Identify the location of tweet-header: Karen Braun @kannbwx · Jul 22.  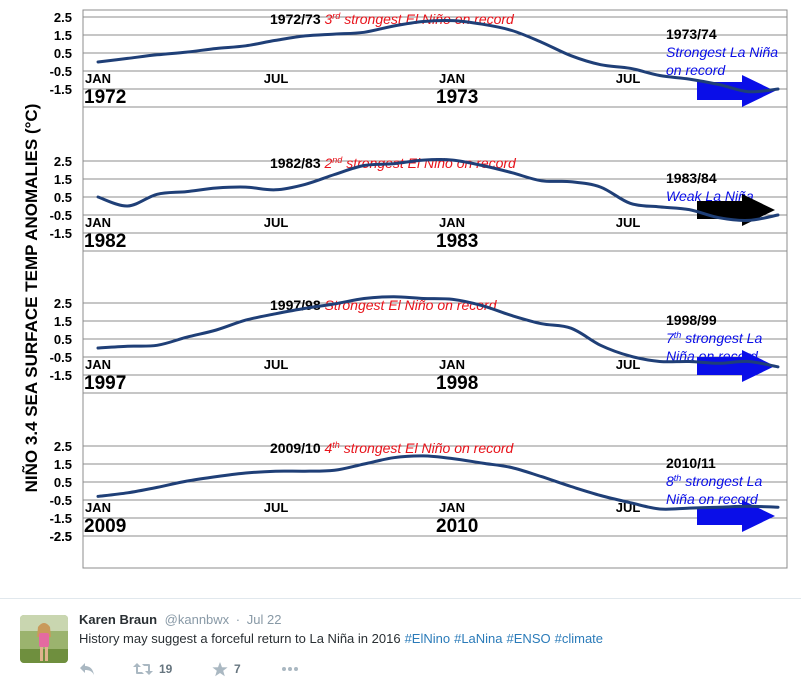
(180, 620).